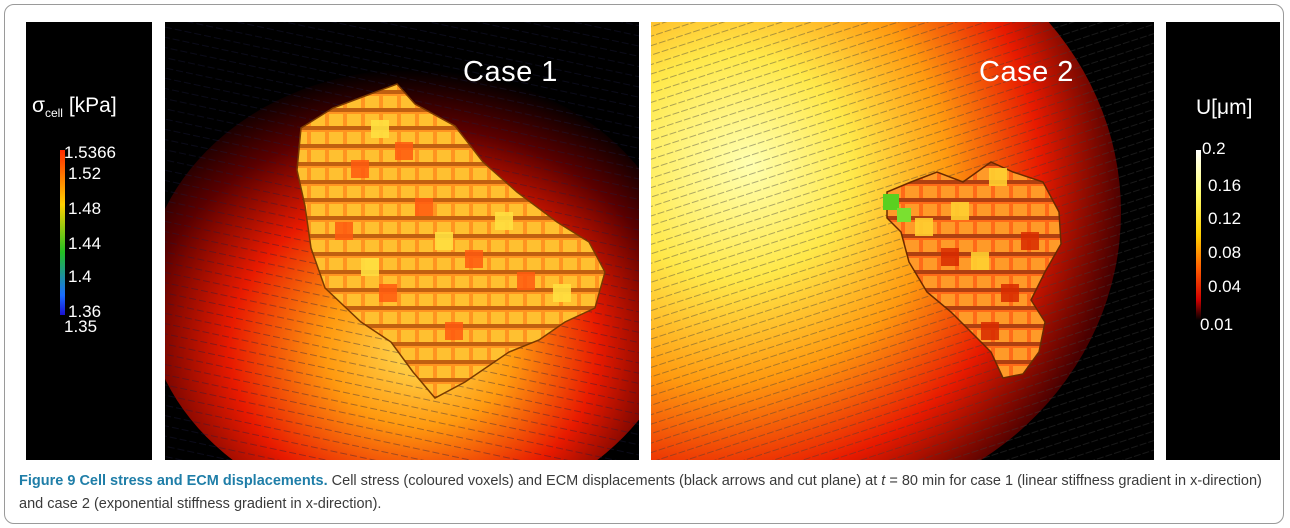 Image resolution: width=1290 pixels, height=528 pixels. What do you see at coordinates (1026, 72) in the screenshot?
I see `case2-title: Case 2` at bounding box center [1026, 72].